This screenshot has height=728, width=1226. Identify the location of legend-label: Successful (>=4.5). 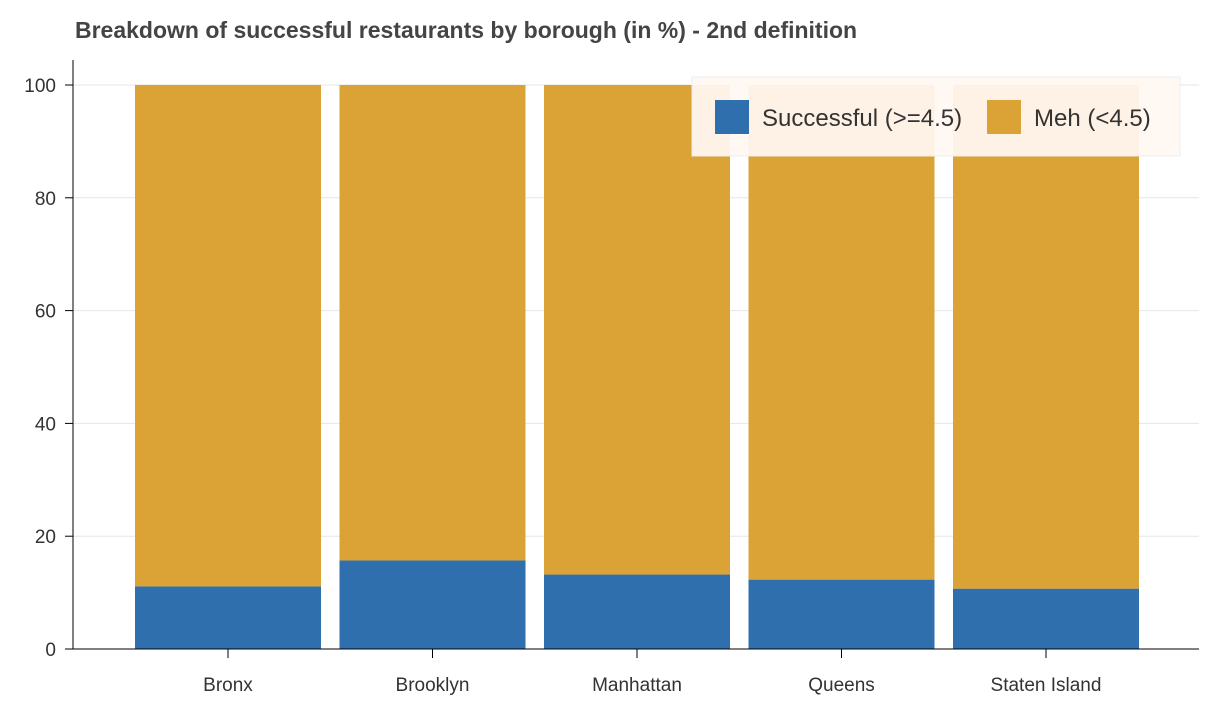
(862, 118).